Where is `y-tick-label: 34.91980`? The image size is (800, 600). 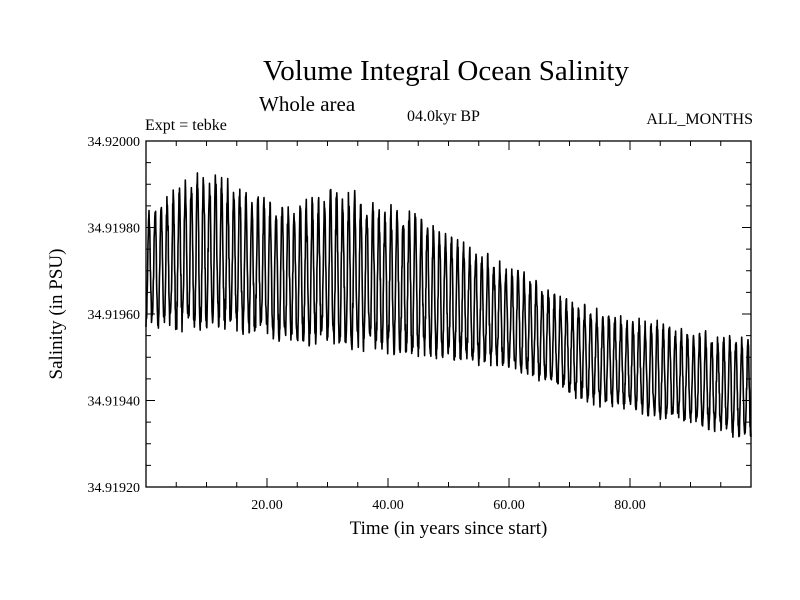 y-tick-label: 34.91980 is located at coordinates (114, 229).